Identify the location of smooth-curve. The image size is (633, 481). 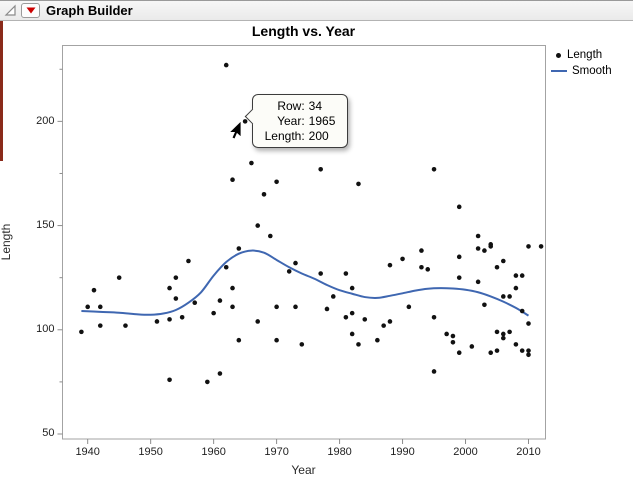
(305, 283).